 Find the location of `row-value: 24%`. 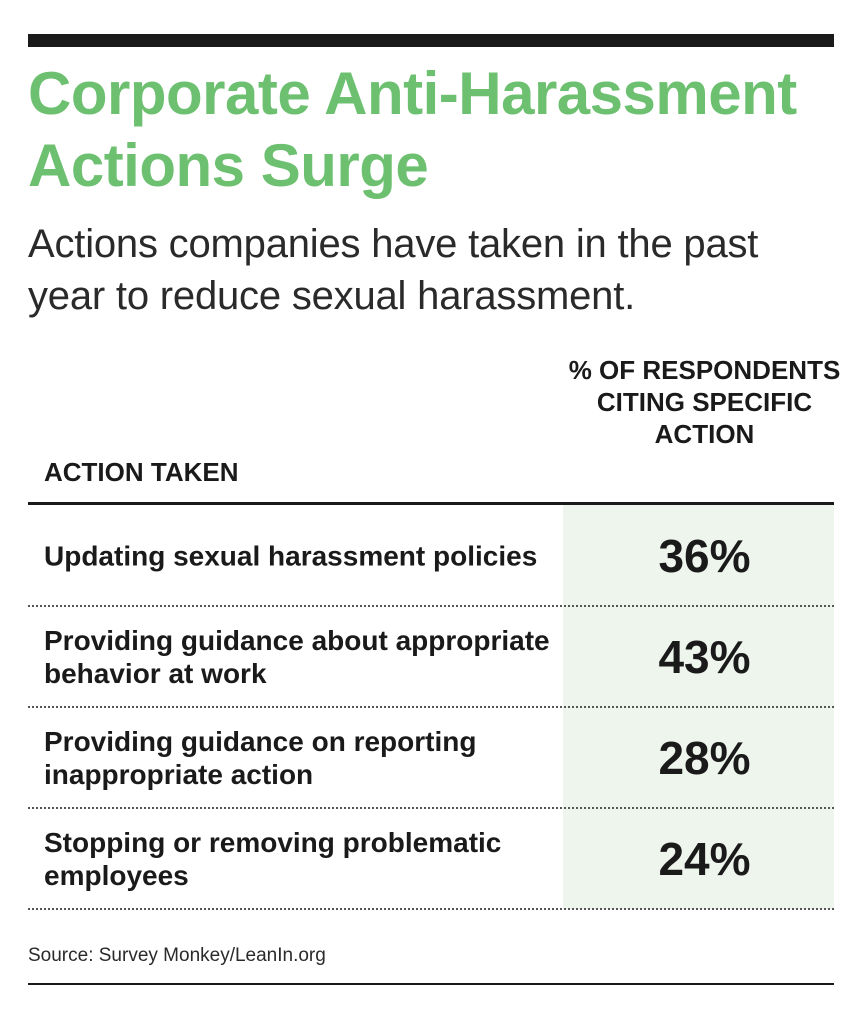

row-value: 24% is located at coordinates (704, 858).